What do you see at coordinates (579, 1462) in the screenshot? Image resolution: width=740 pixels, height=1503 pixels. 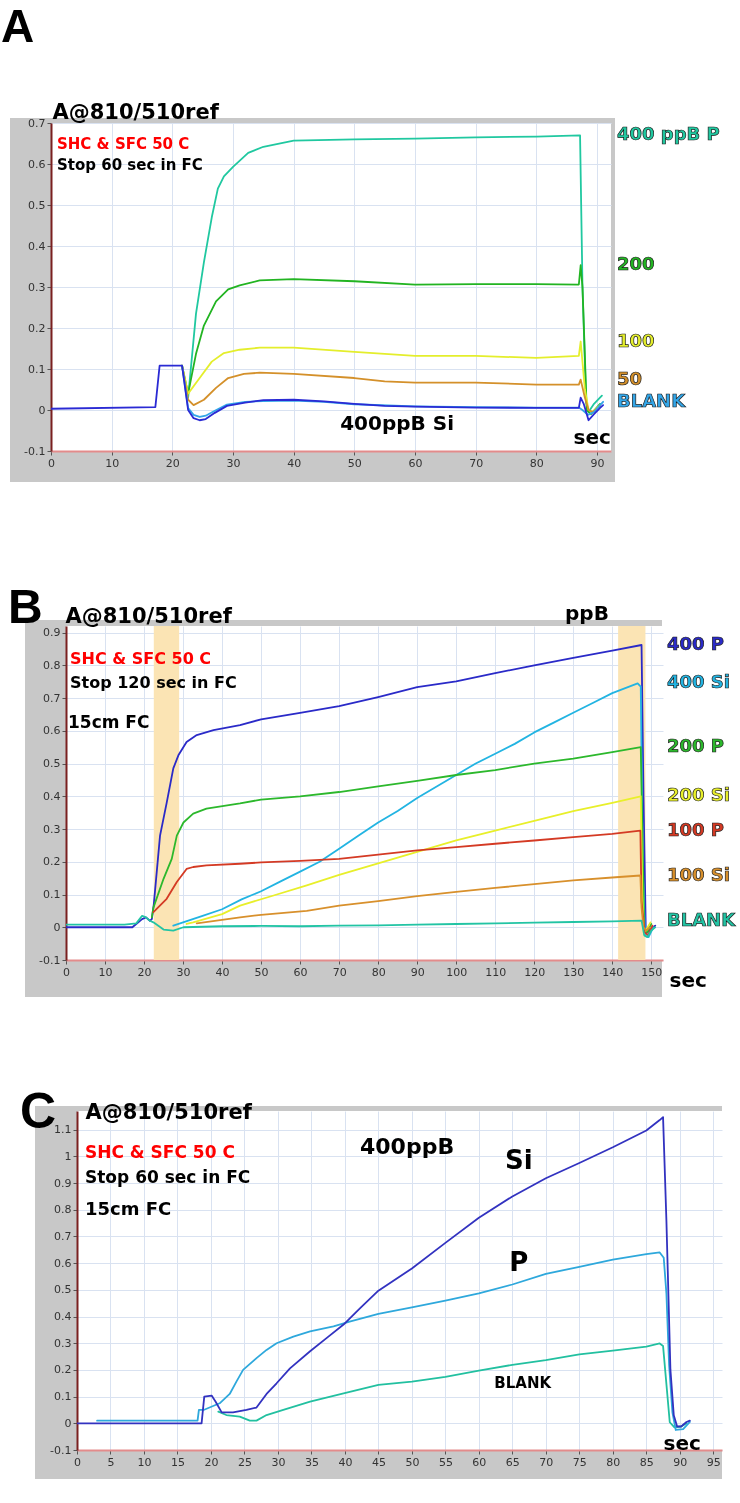 I see `x-tick-label: 75` at bounding box center [579, 1462].